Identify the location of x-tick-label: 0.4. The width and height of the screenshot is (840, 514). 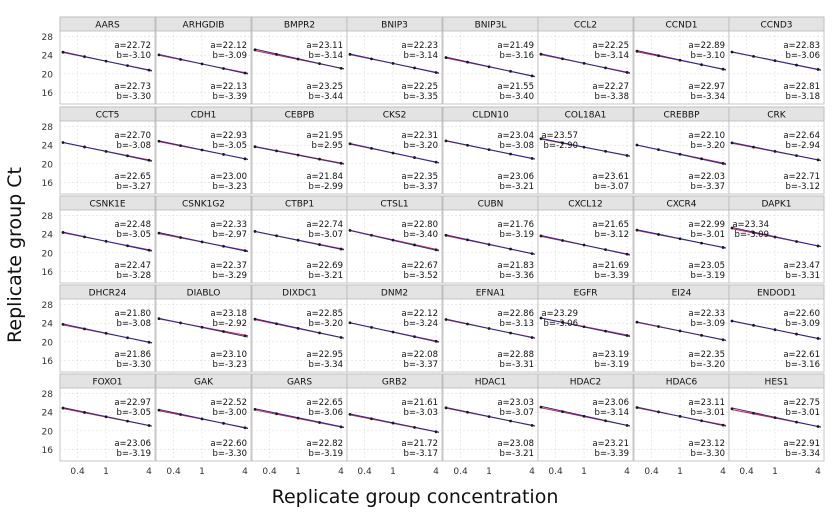
(269, 472).